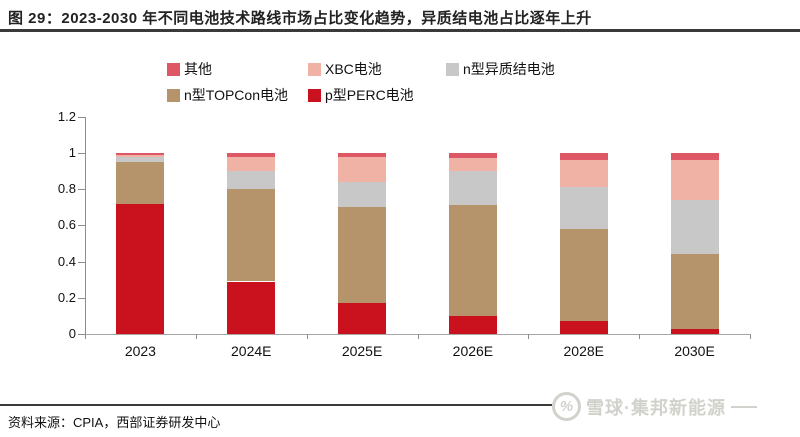 The width and height of the screenshot is (800, 437). Describe the element at coordinates (353, 69) in the screenshot. I see `legend-label: XBC电池` at that location.